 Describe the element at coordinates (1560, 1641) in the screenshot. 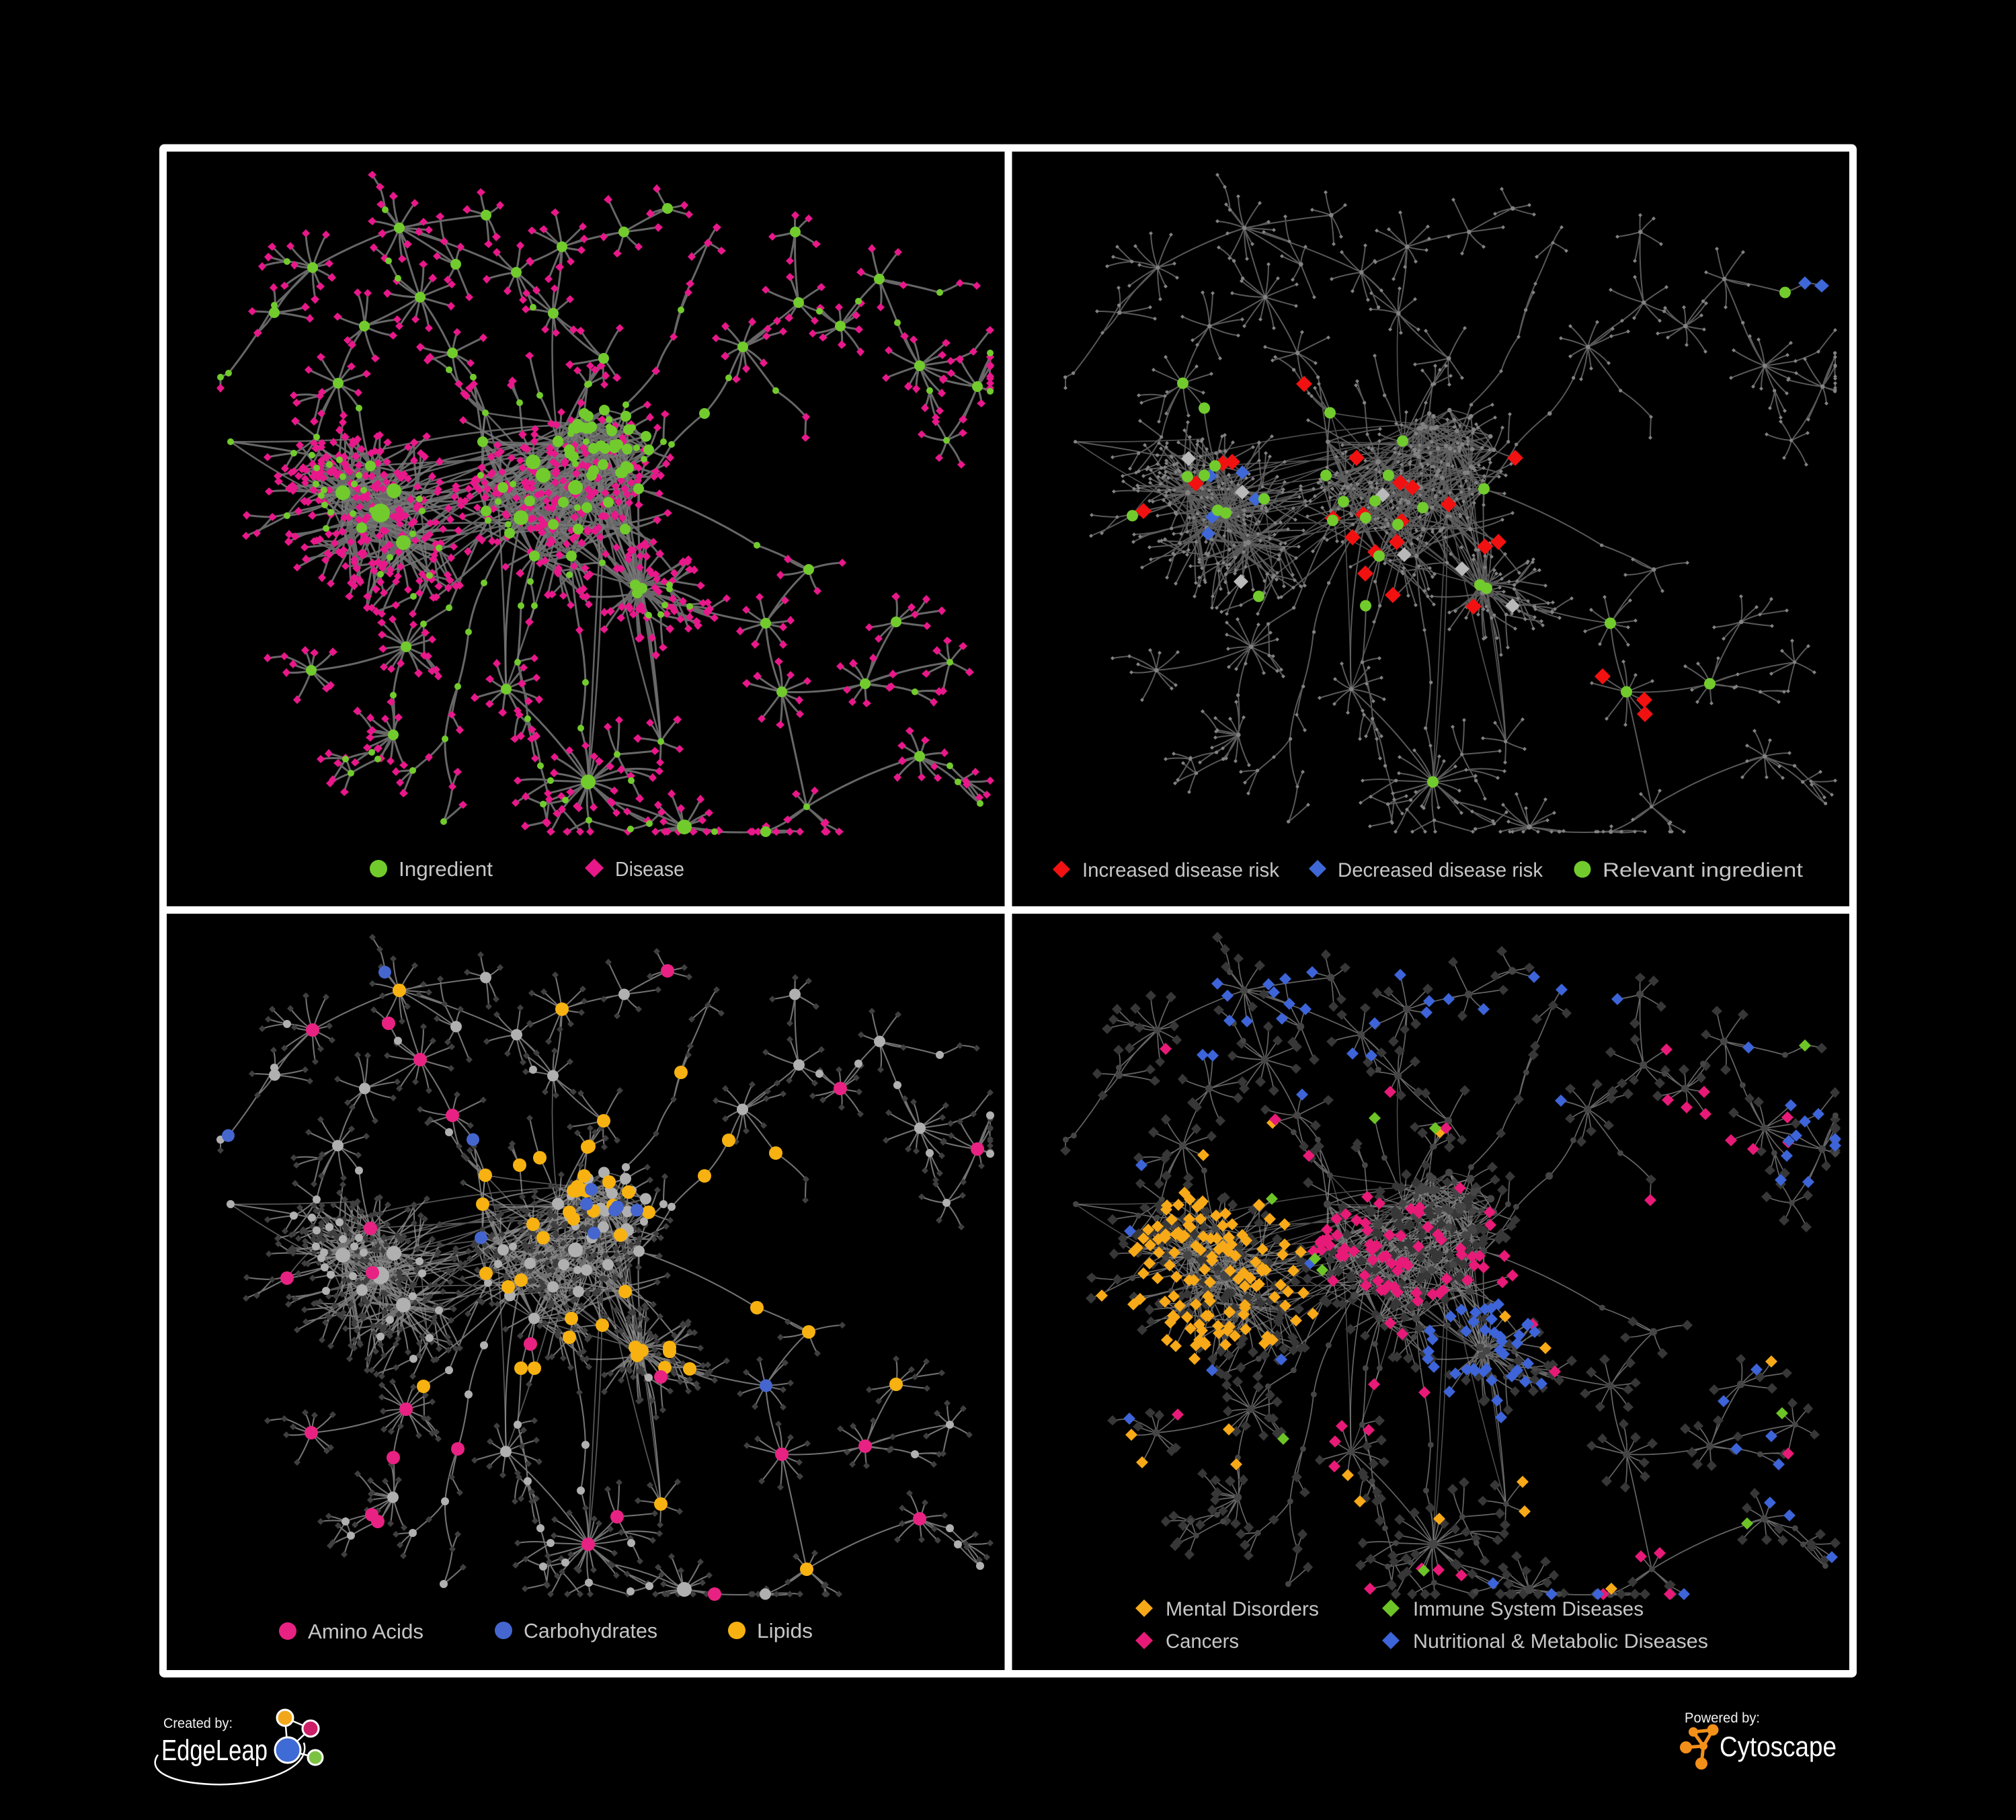

I see `svg-text:Nutritional & Metabolic Diseas: Nutritional & Metabolic Diseases` at that location.